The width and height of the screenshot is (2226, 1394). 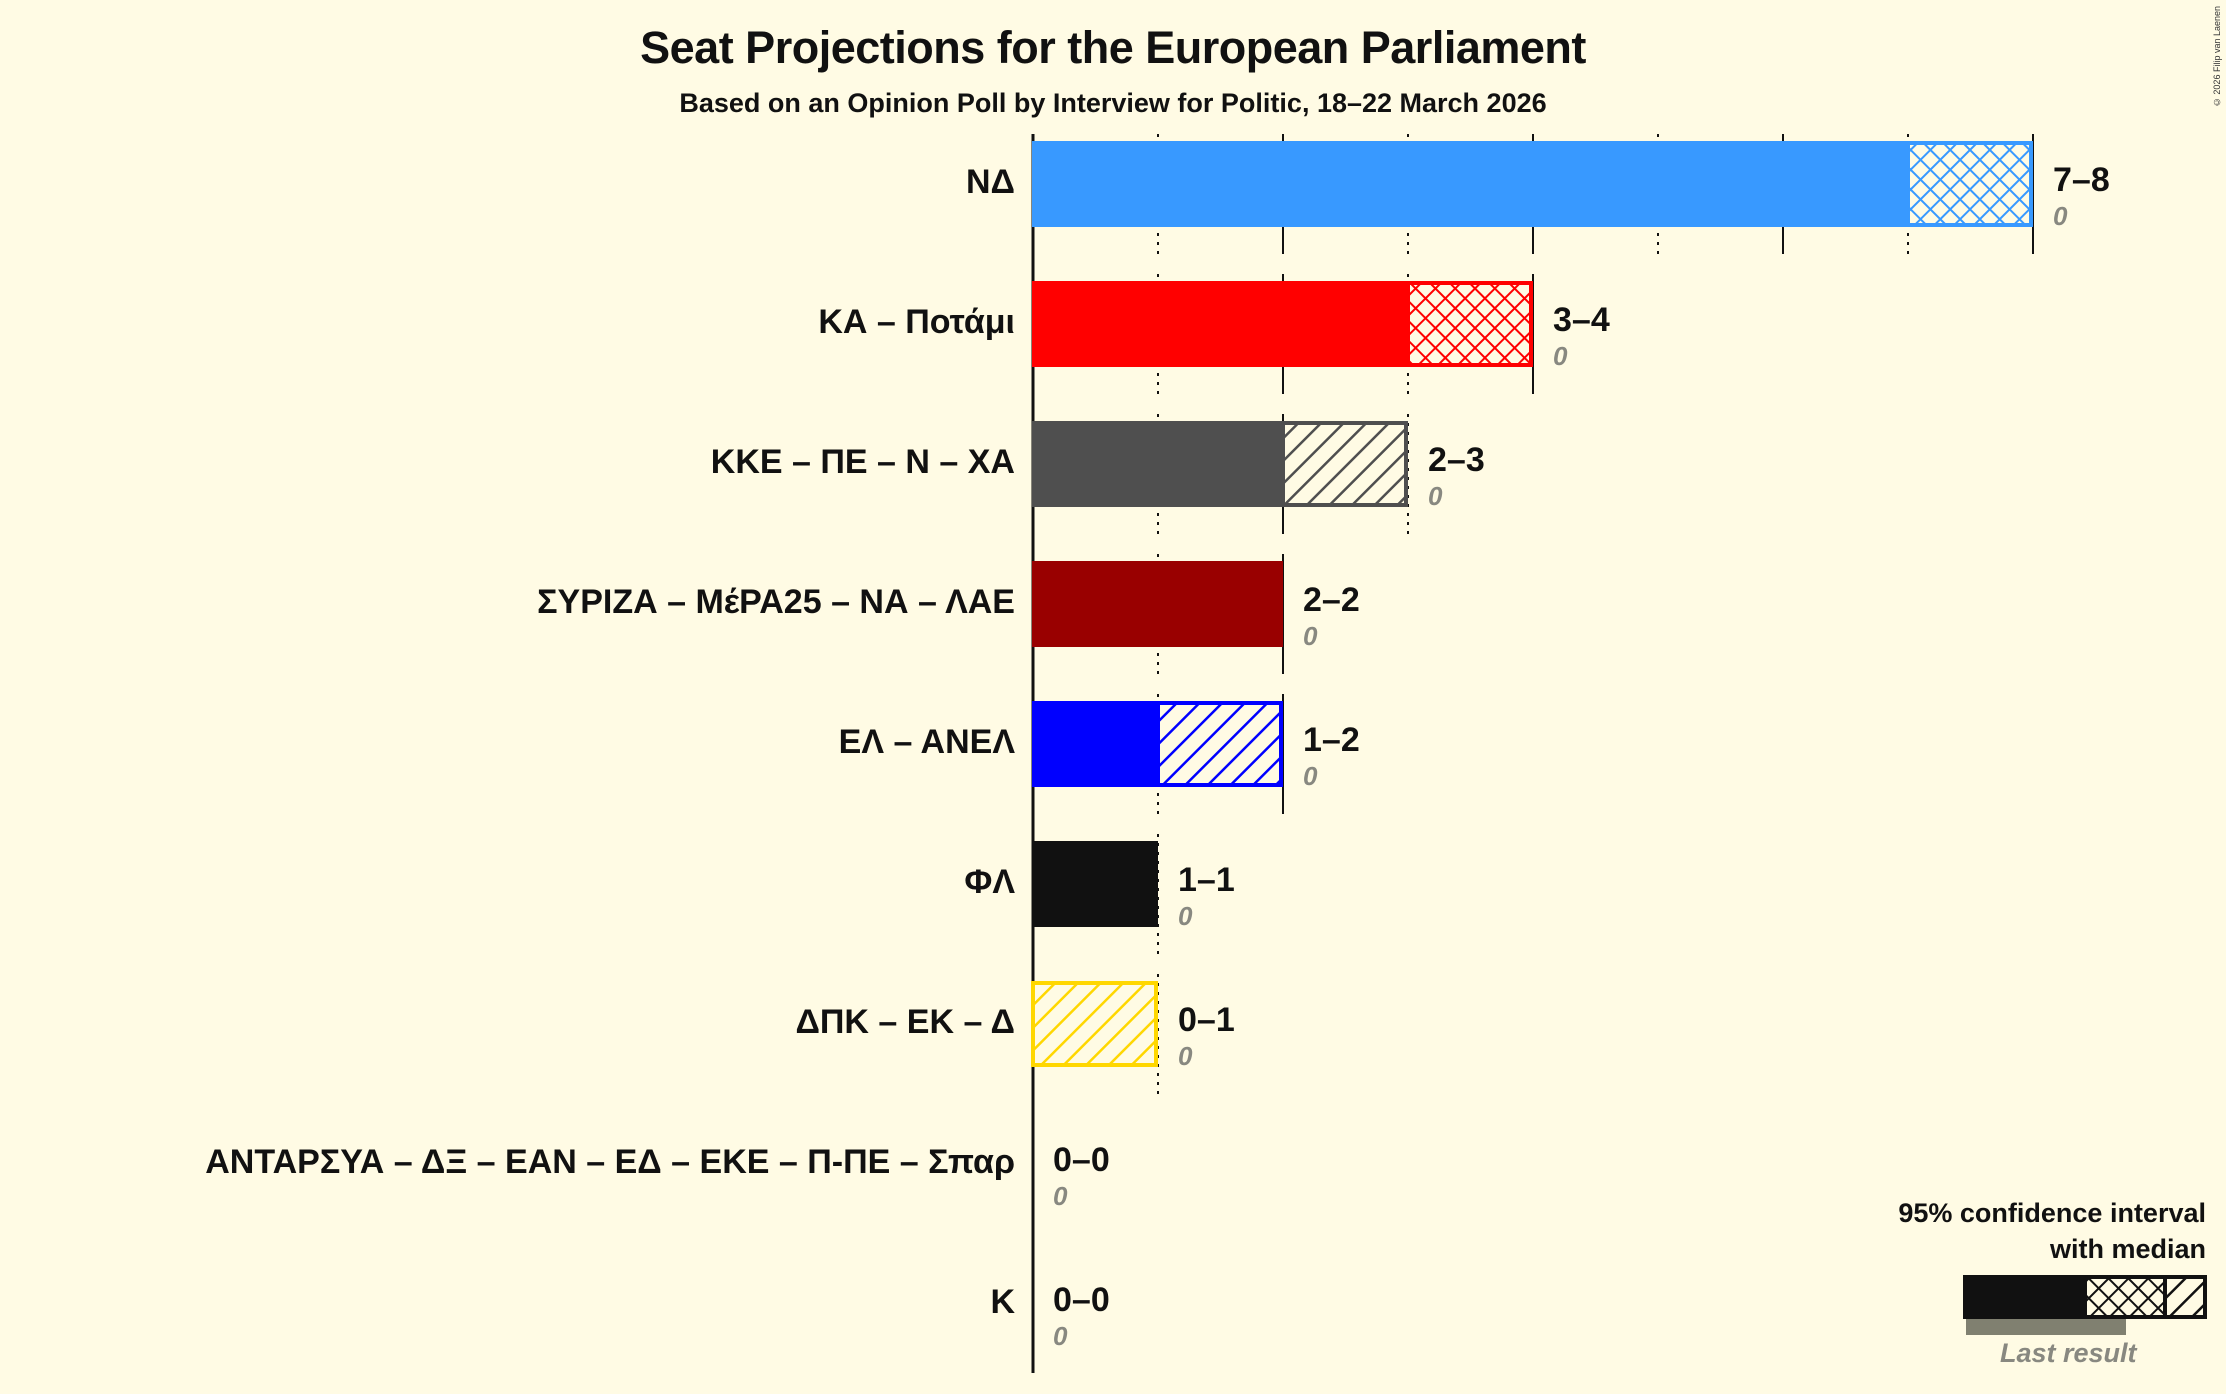 I want to click on legend-title-line2: with median, so click(x=2127, y=1249).